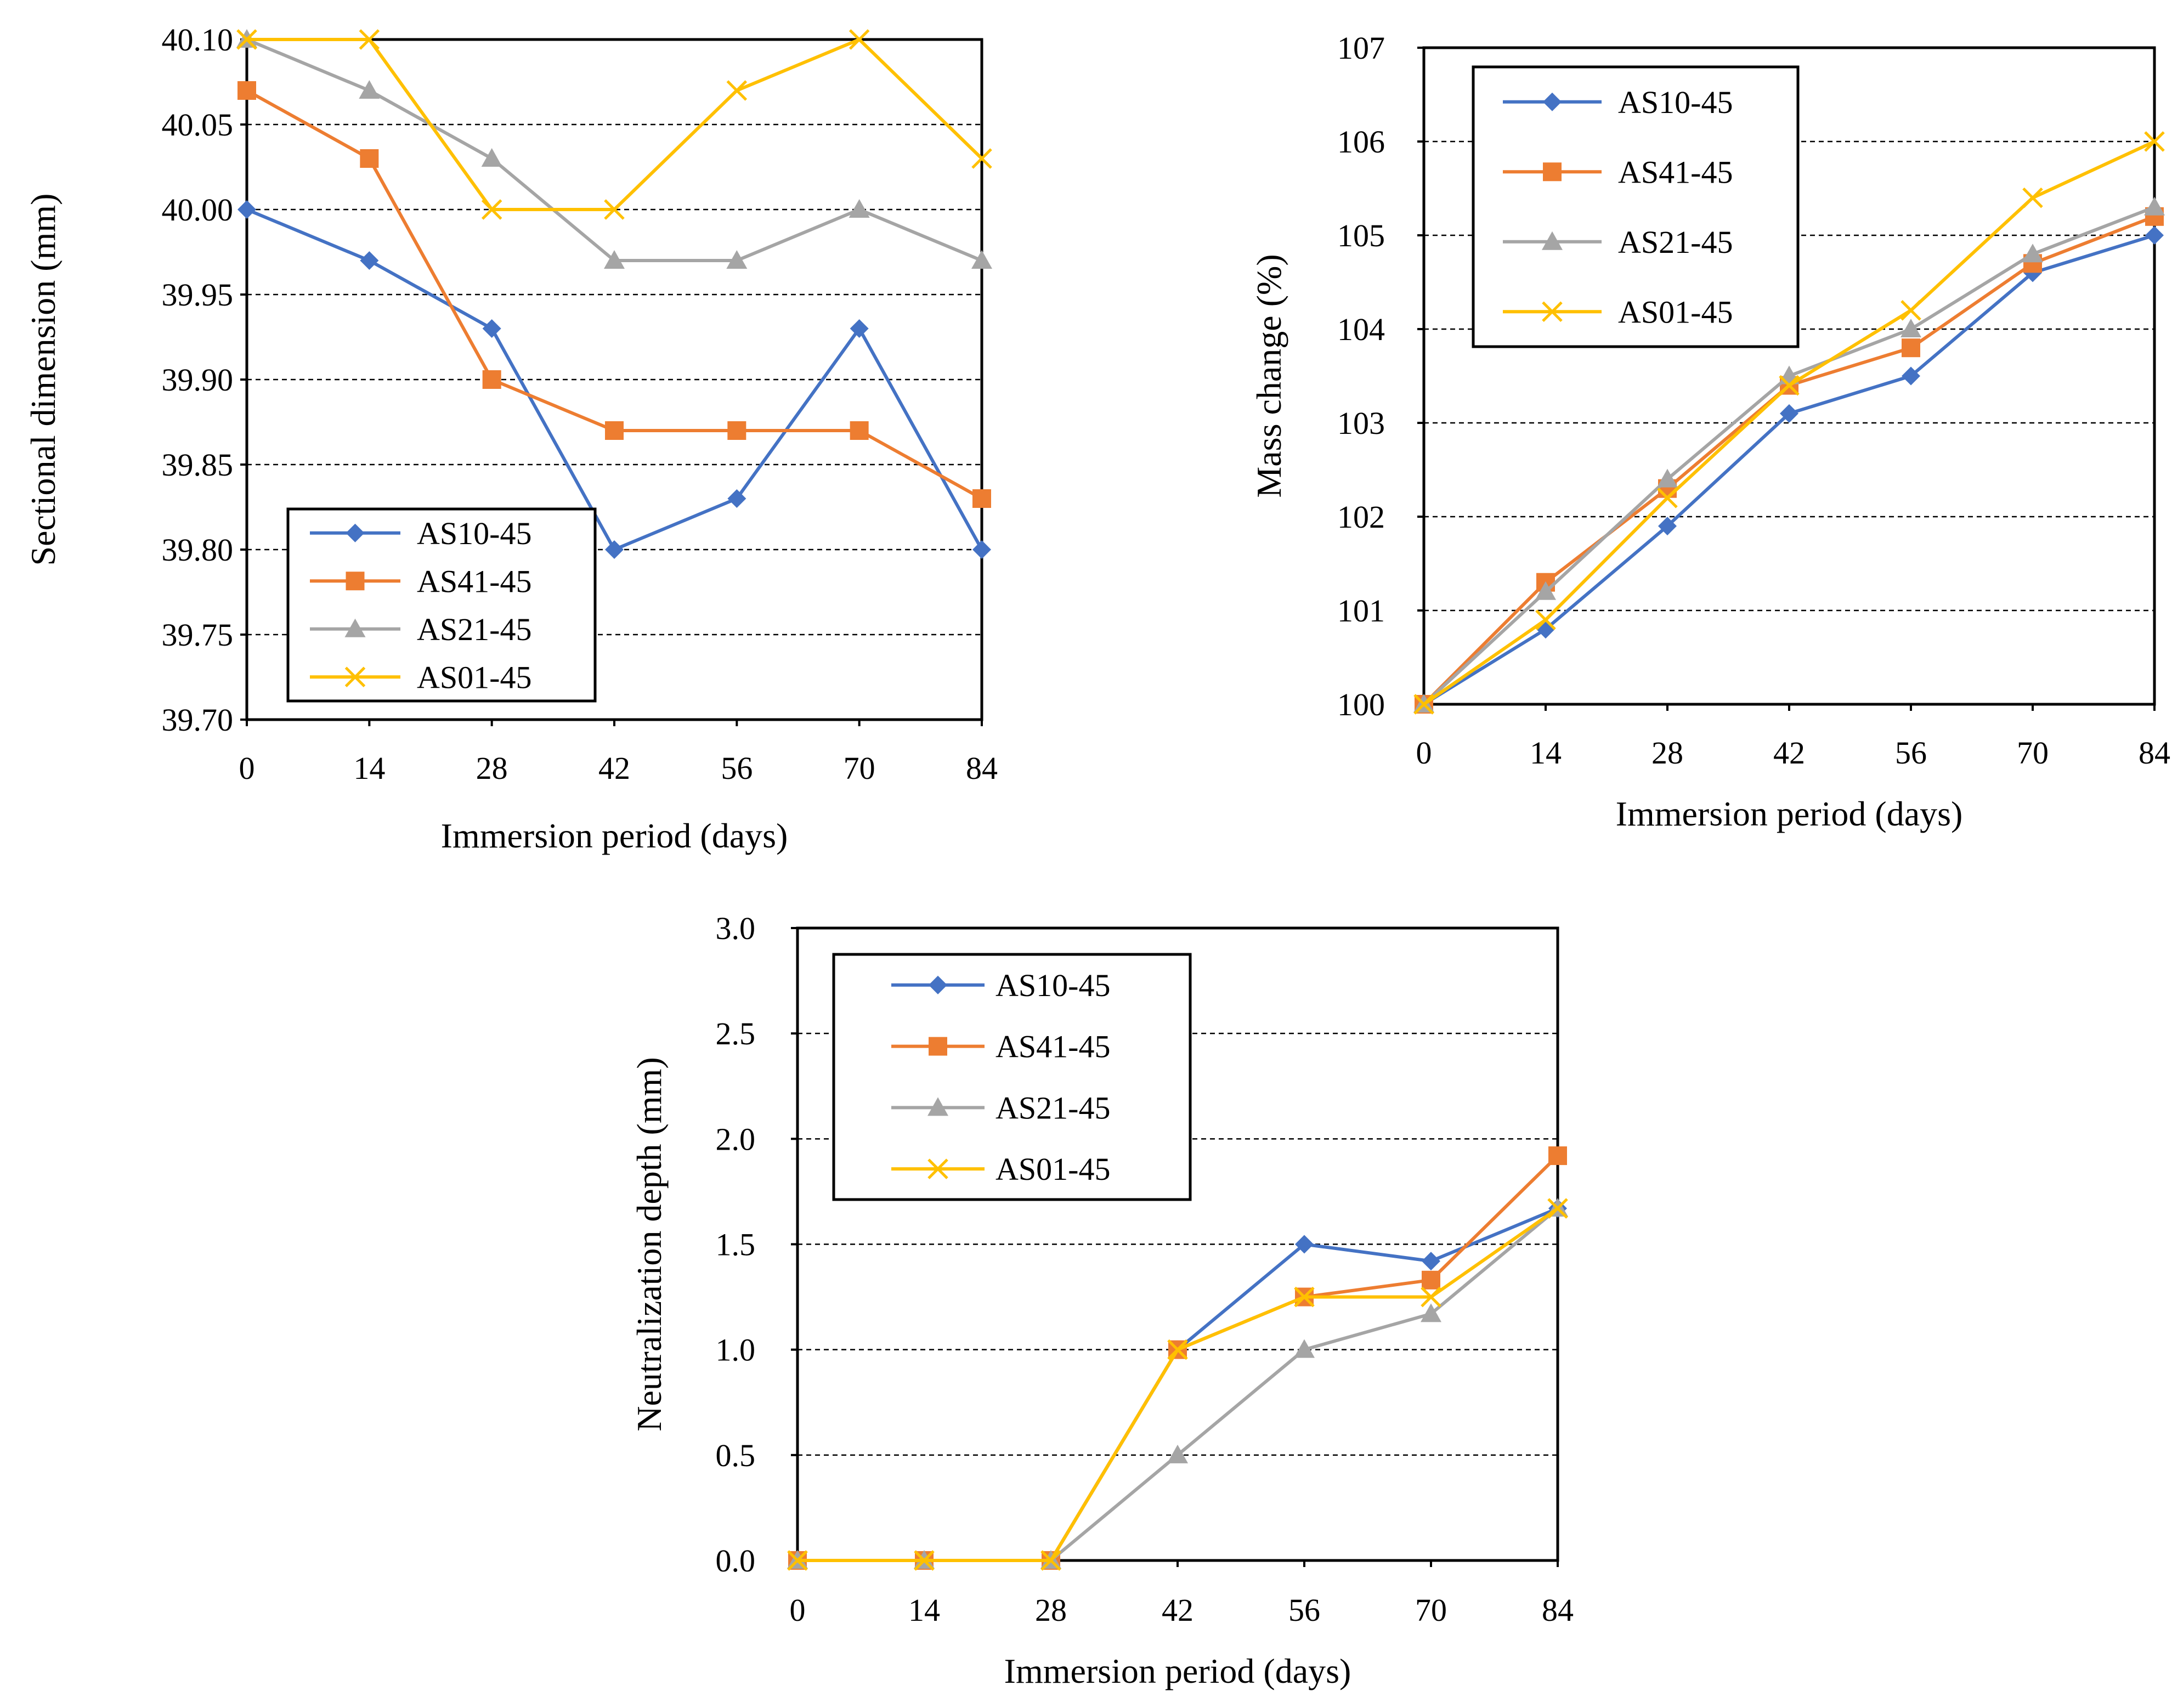 The width and height of the screenshot is (2172, 1708). What do you see at coordinates (736, 1350) in the screenshot?
I see `y-tick-label: 1.0` at bounding box center [736, 1350].